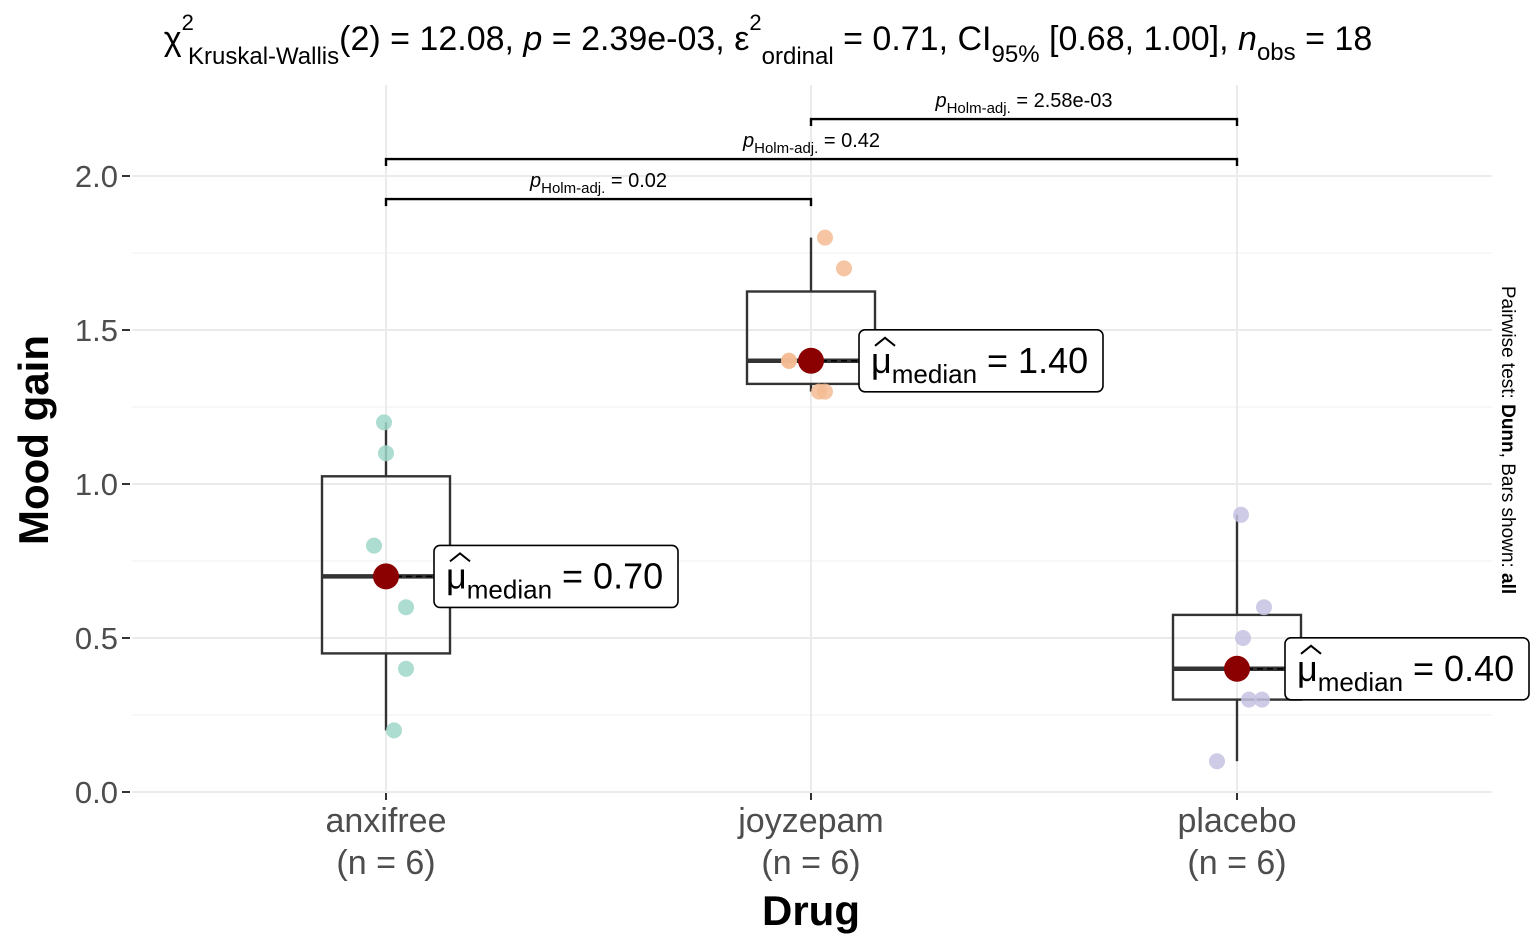  I want to click on y-tick-label: 1.5, so click(96, 330).